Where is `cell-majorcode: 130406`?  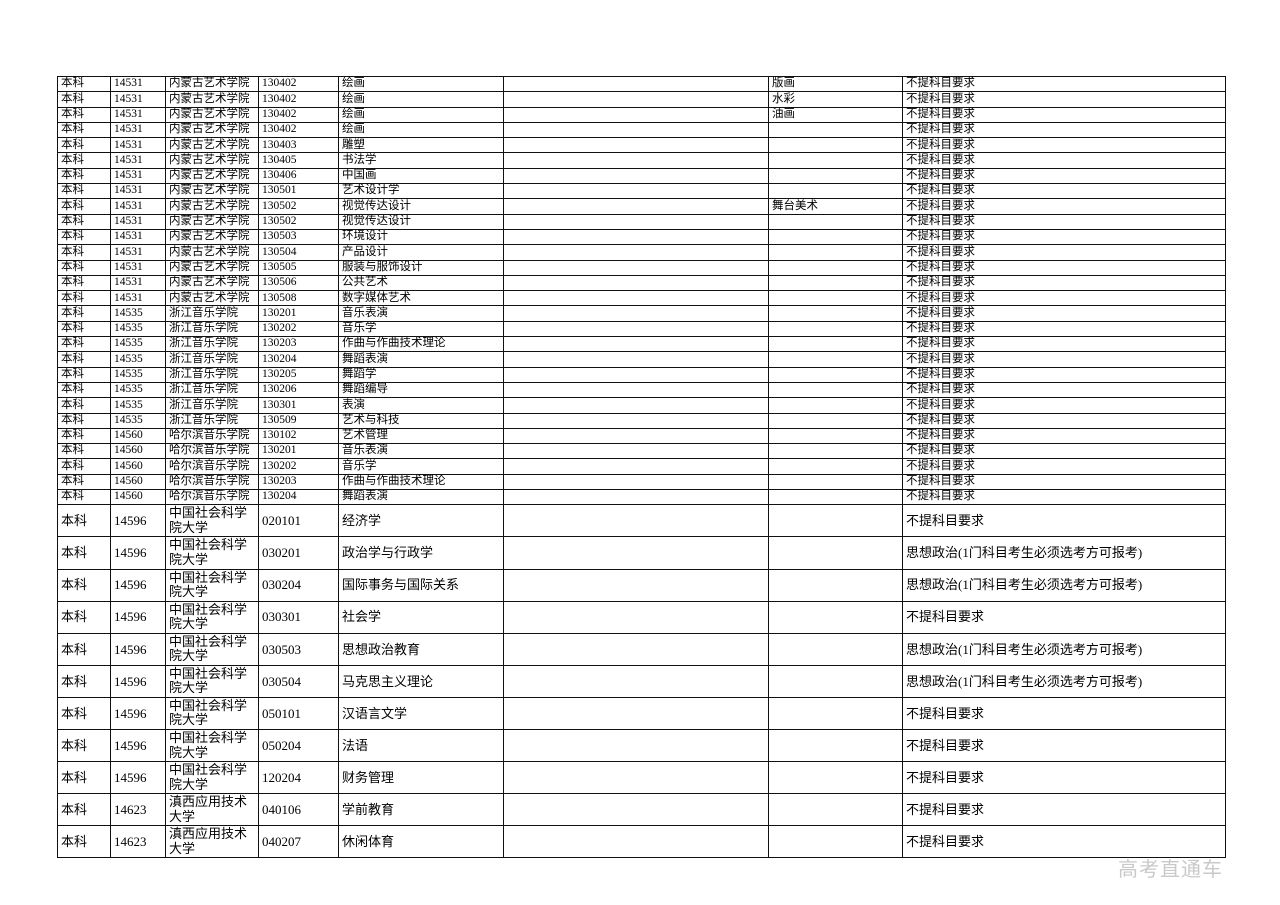 cell-majorcode: 130406 is located at coordinates (298, 176).